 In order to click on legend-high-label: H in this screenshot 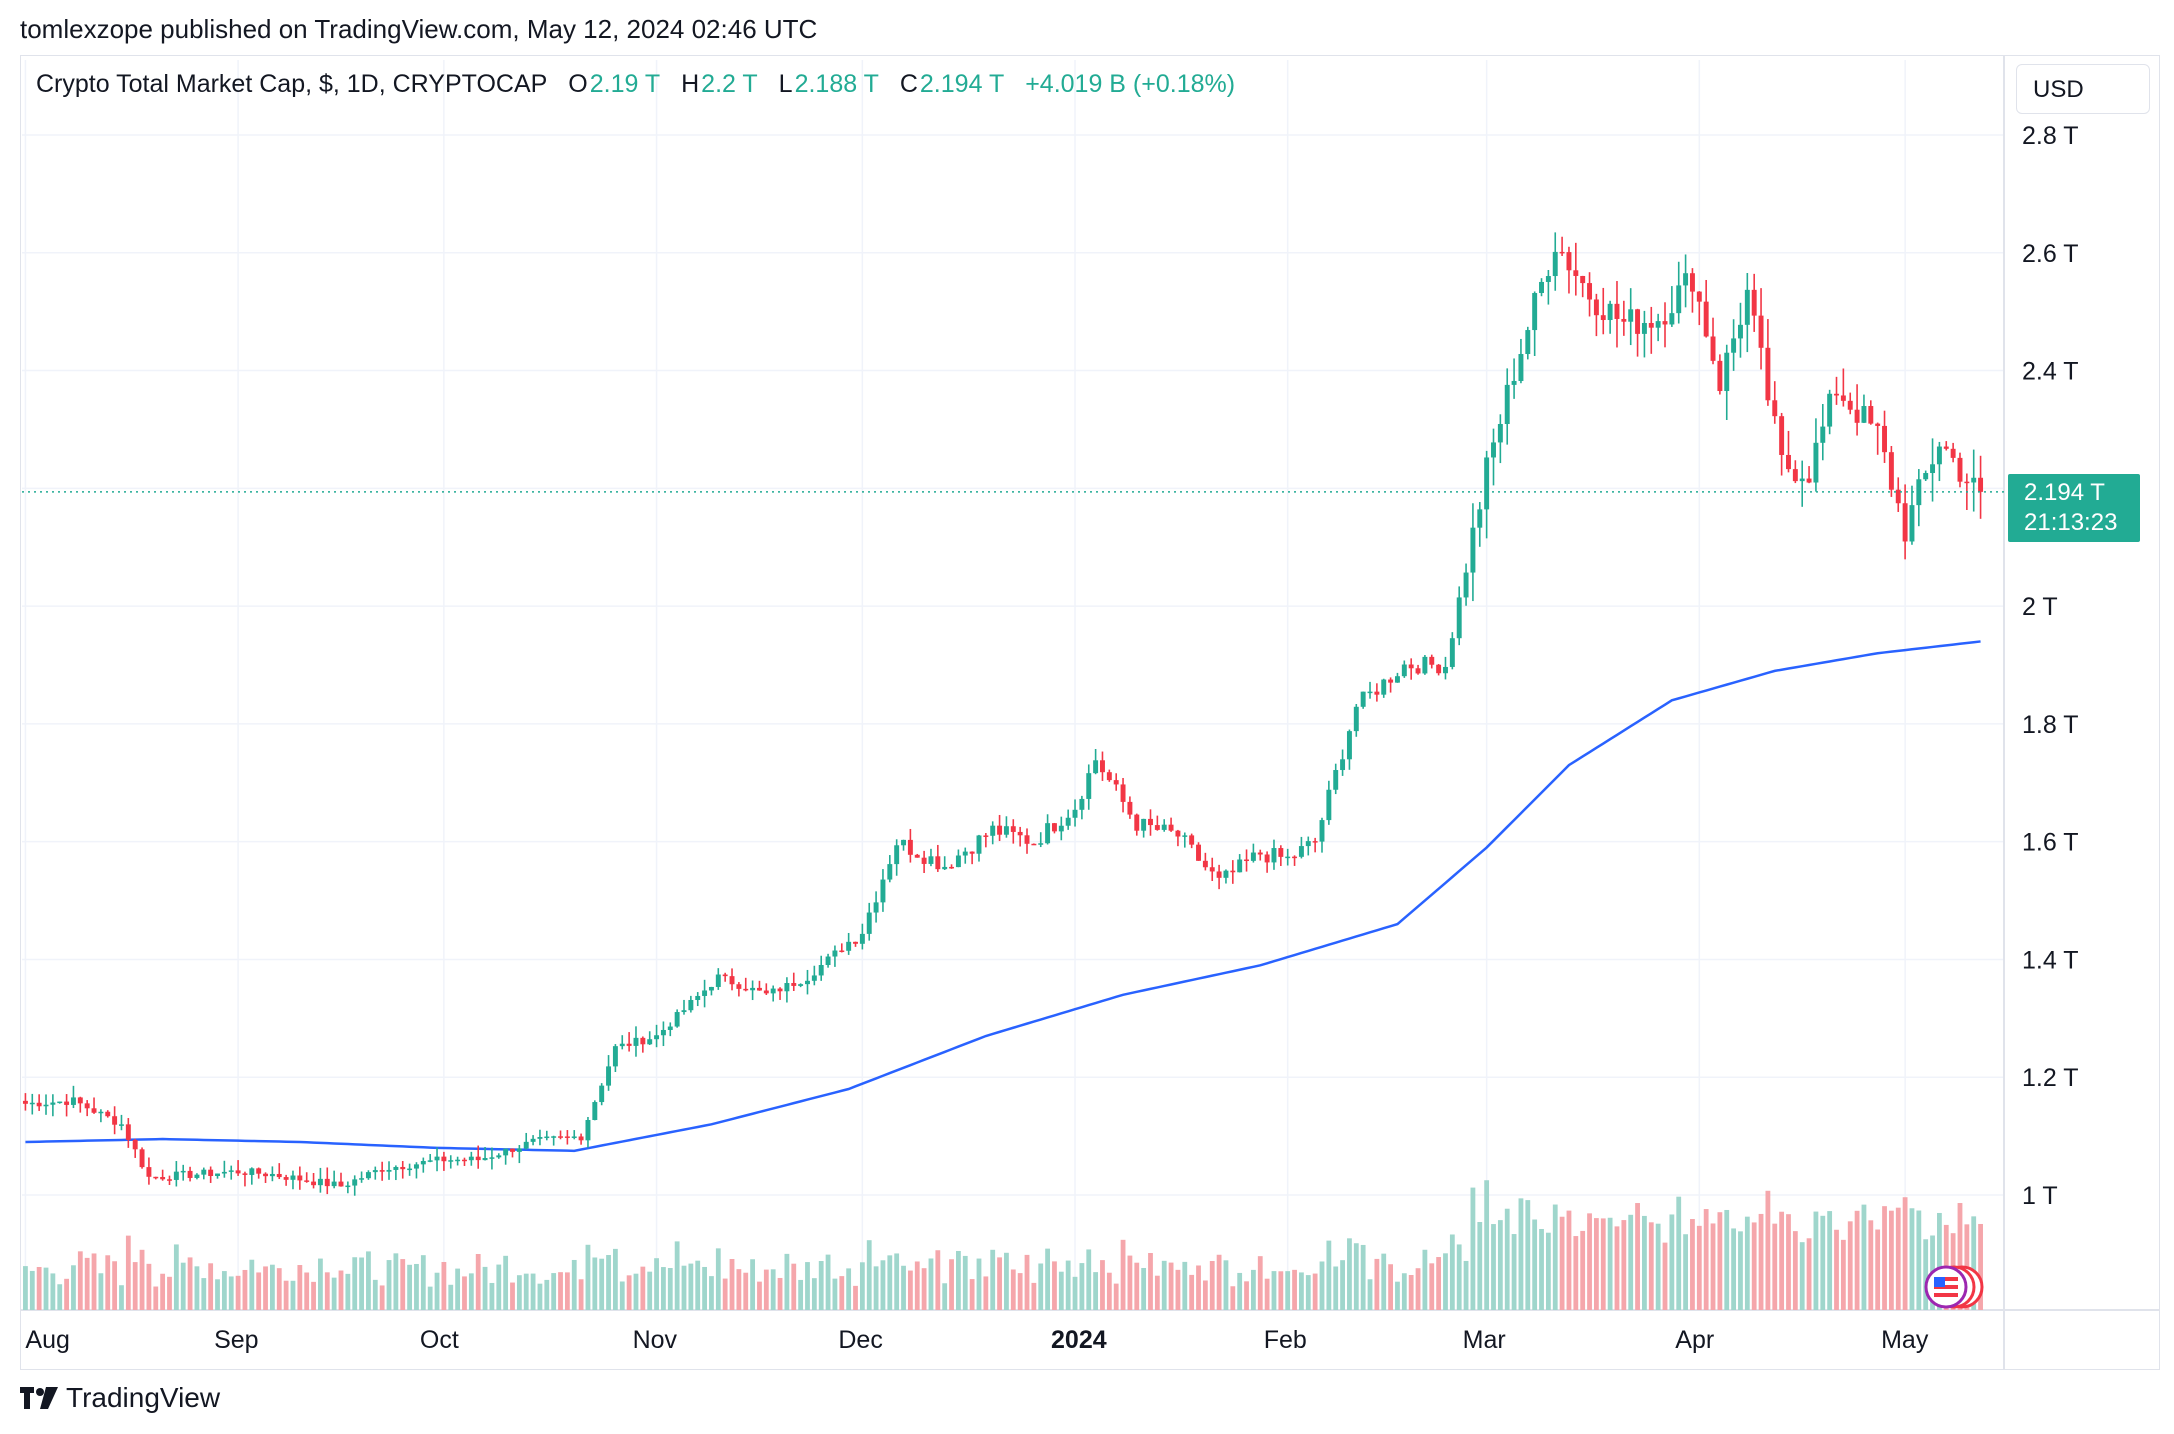, I will do `click(690, 84)`.